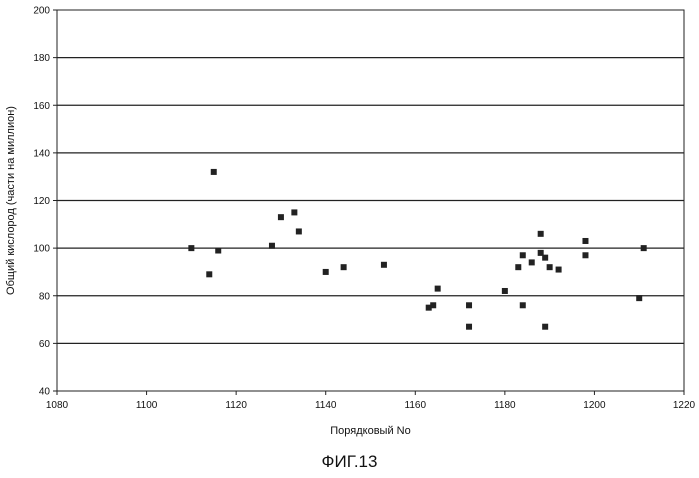 The height and width of the screenshot is (478, 699). What do you see at coordinates (41, 201) in the screenshot?
I see `y-tick-label: 120` at bounding box center [41, 201].